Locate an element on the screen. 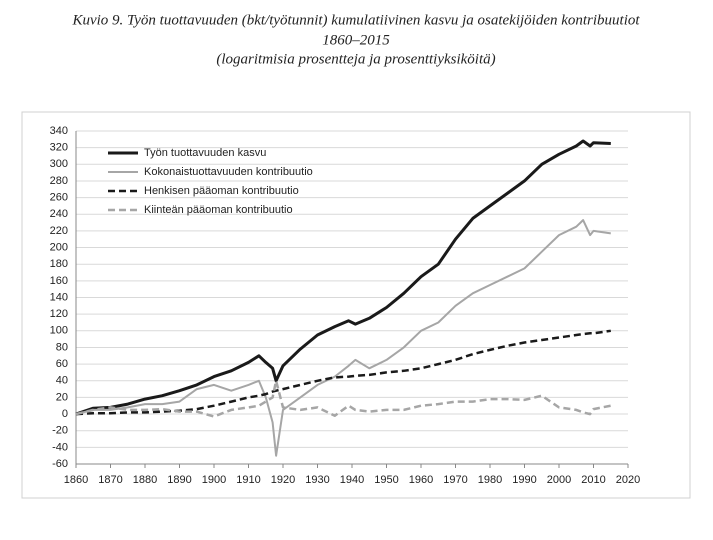 The height and width of the screenshot is (540, 713). y-tick-label: 80 is located at coordinates (62, 347).